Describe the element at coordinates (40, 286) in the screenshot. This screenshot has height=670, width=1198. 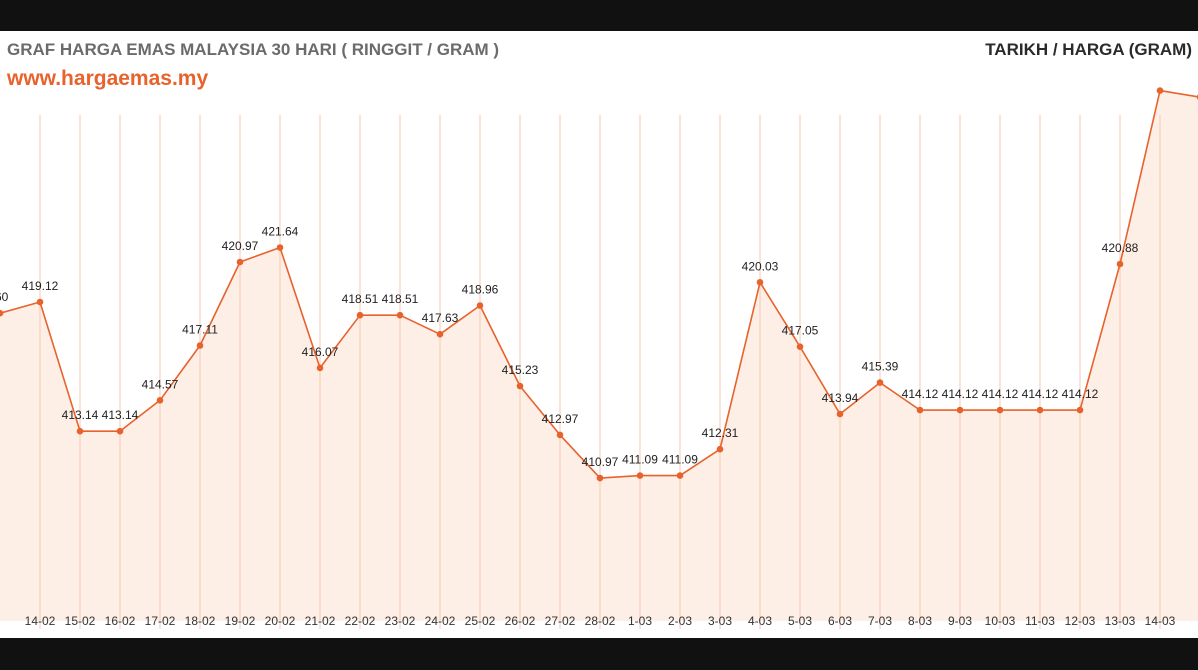
I see `data-label: 419.12` at that location.